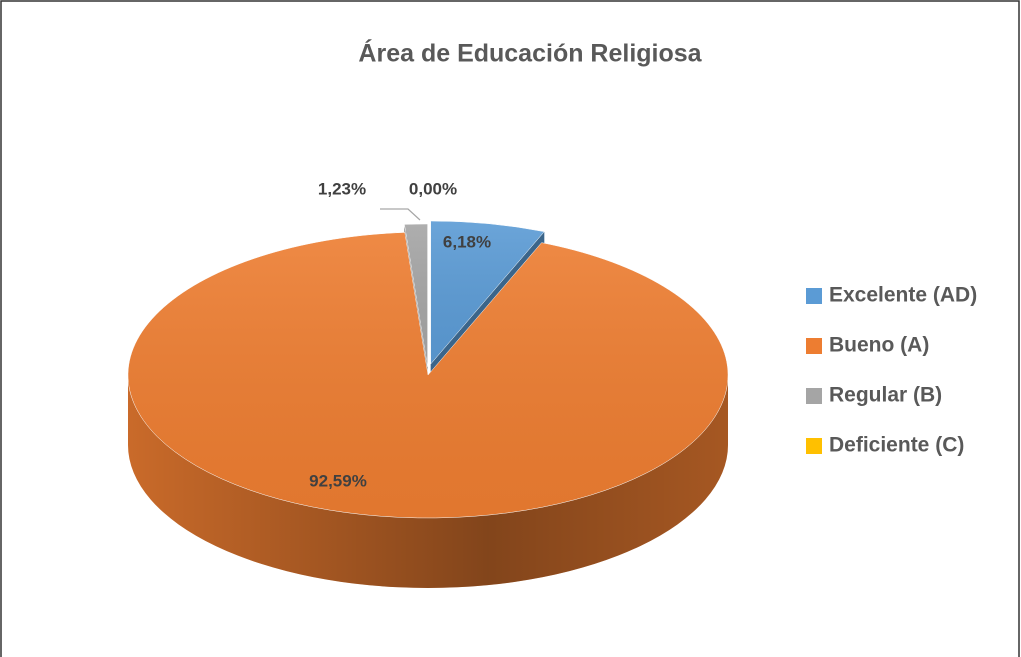  What do you see at coordinates (896, 445) in the screenshot?
I see `legend-label: Deficiente (C)` at bounding box center [896, 445].